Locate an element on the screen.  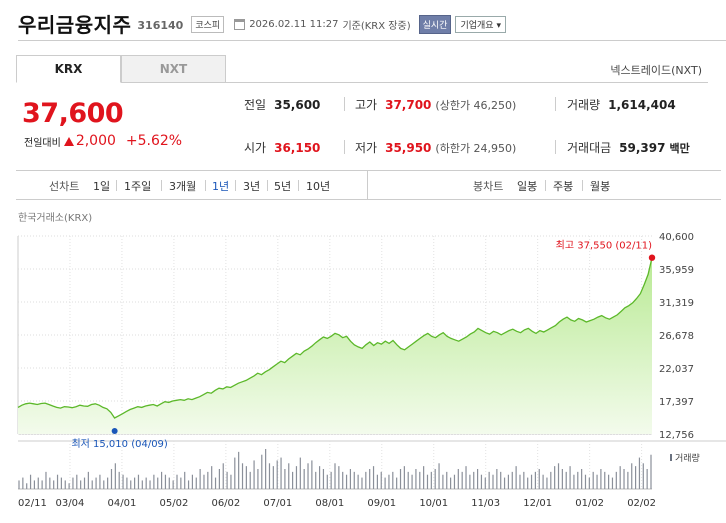
current-price: 37,600 is located at coordinates (73, 113).